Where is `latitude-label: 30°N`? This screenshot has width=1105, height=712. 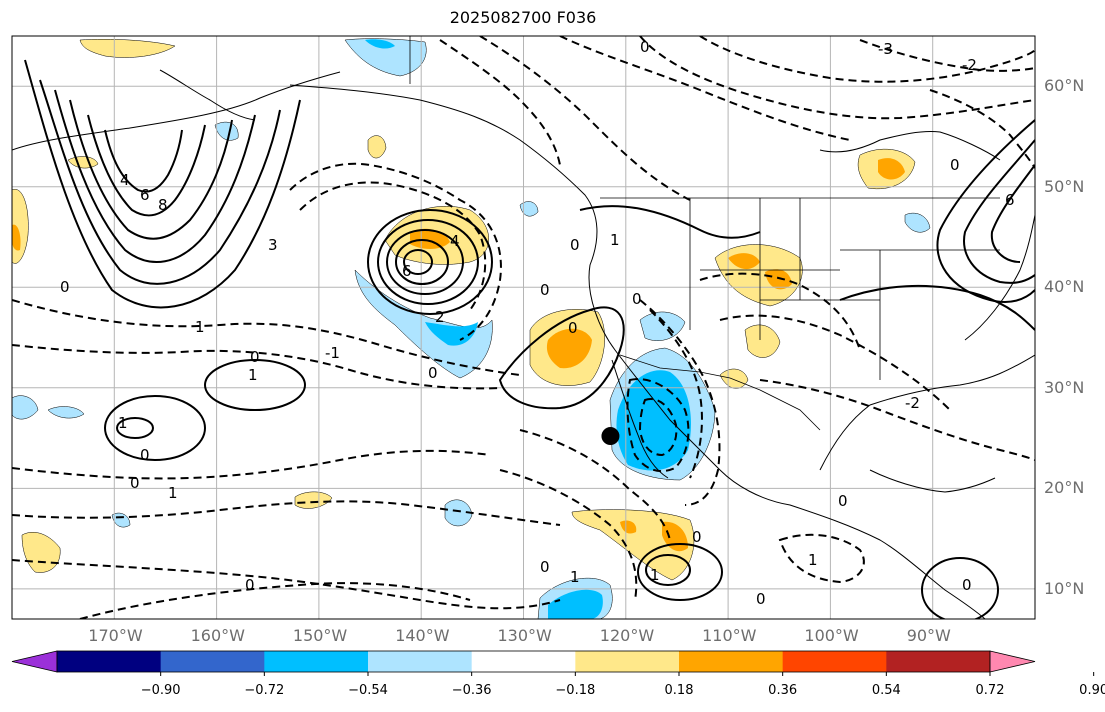 latitude-label: 30°N is located at coordinates (1064, 387).